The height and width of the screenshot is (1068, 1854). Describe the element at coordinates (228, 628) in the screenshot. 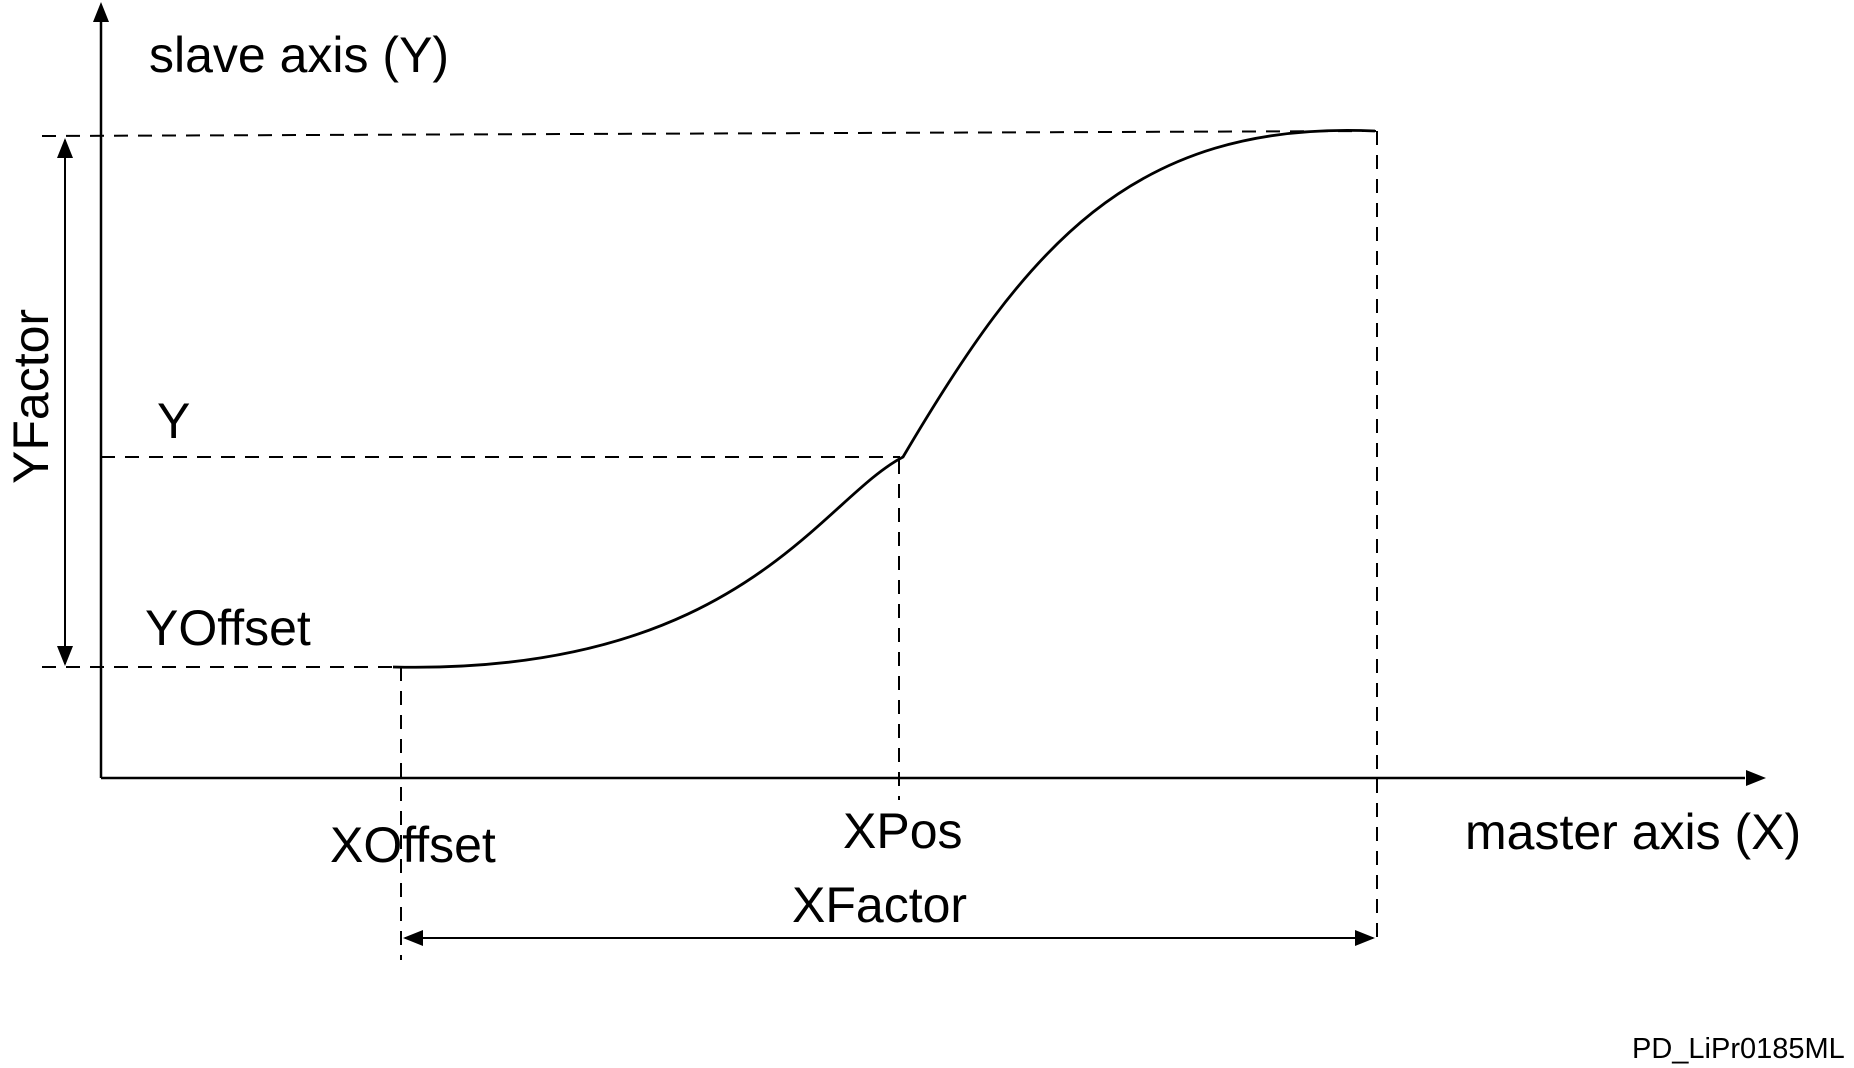

I see `yoffset-label: YOffset` at that location.